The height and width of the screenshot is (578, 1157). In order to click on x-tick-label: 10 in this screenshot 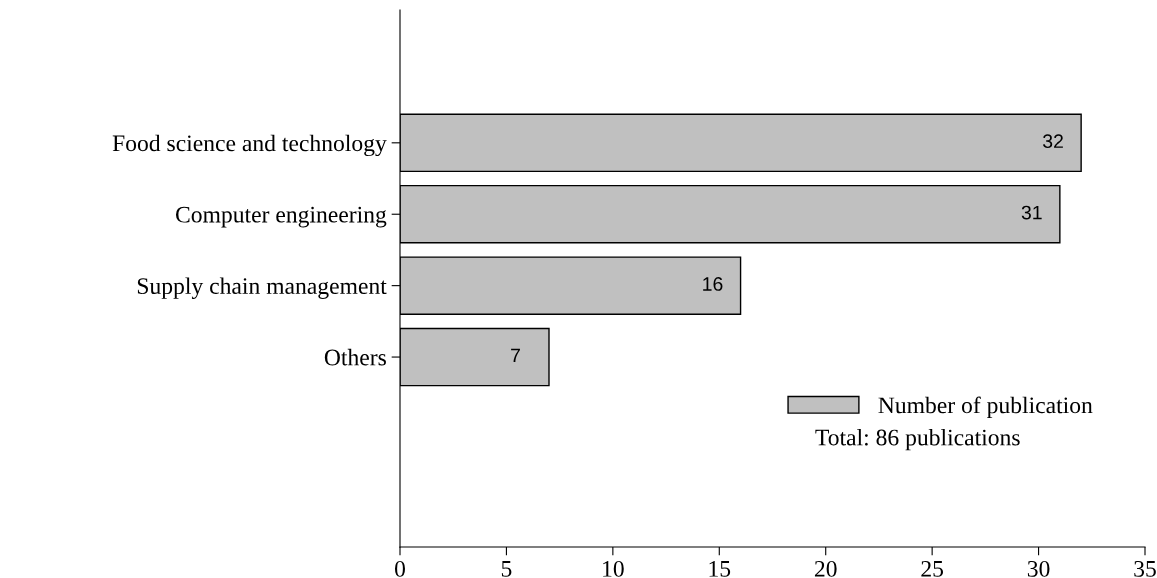, I will do `click(613, 568)`.